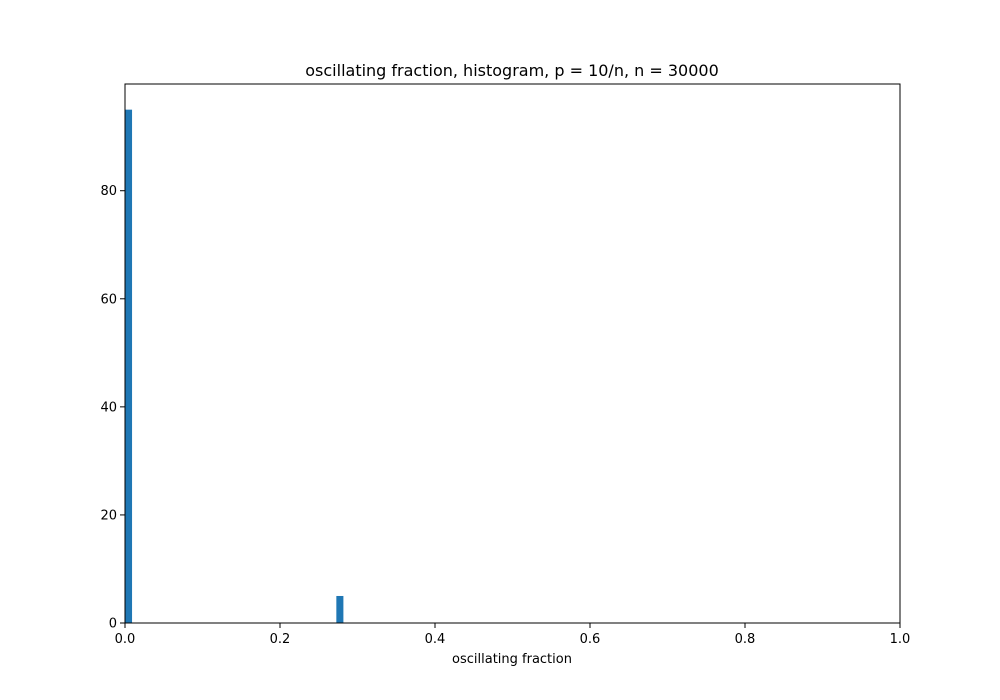  Describe the element at coordinates (280, 639) in the screenshot. I see `x-tick-label: 0.2` at that location.